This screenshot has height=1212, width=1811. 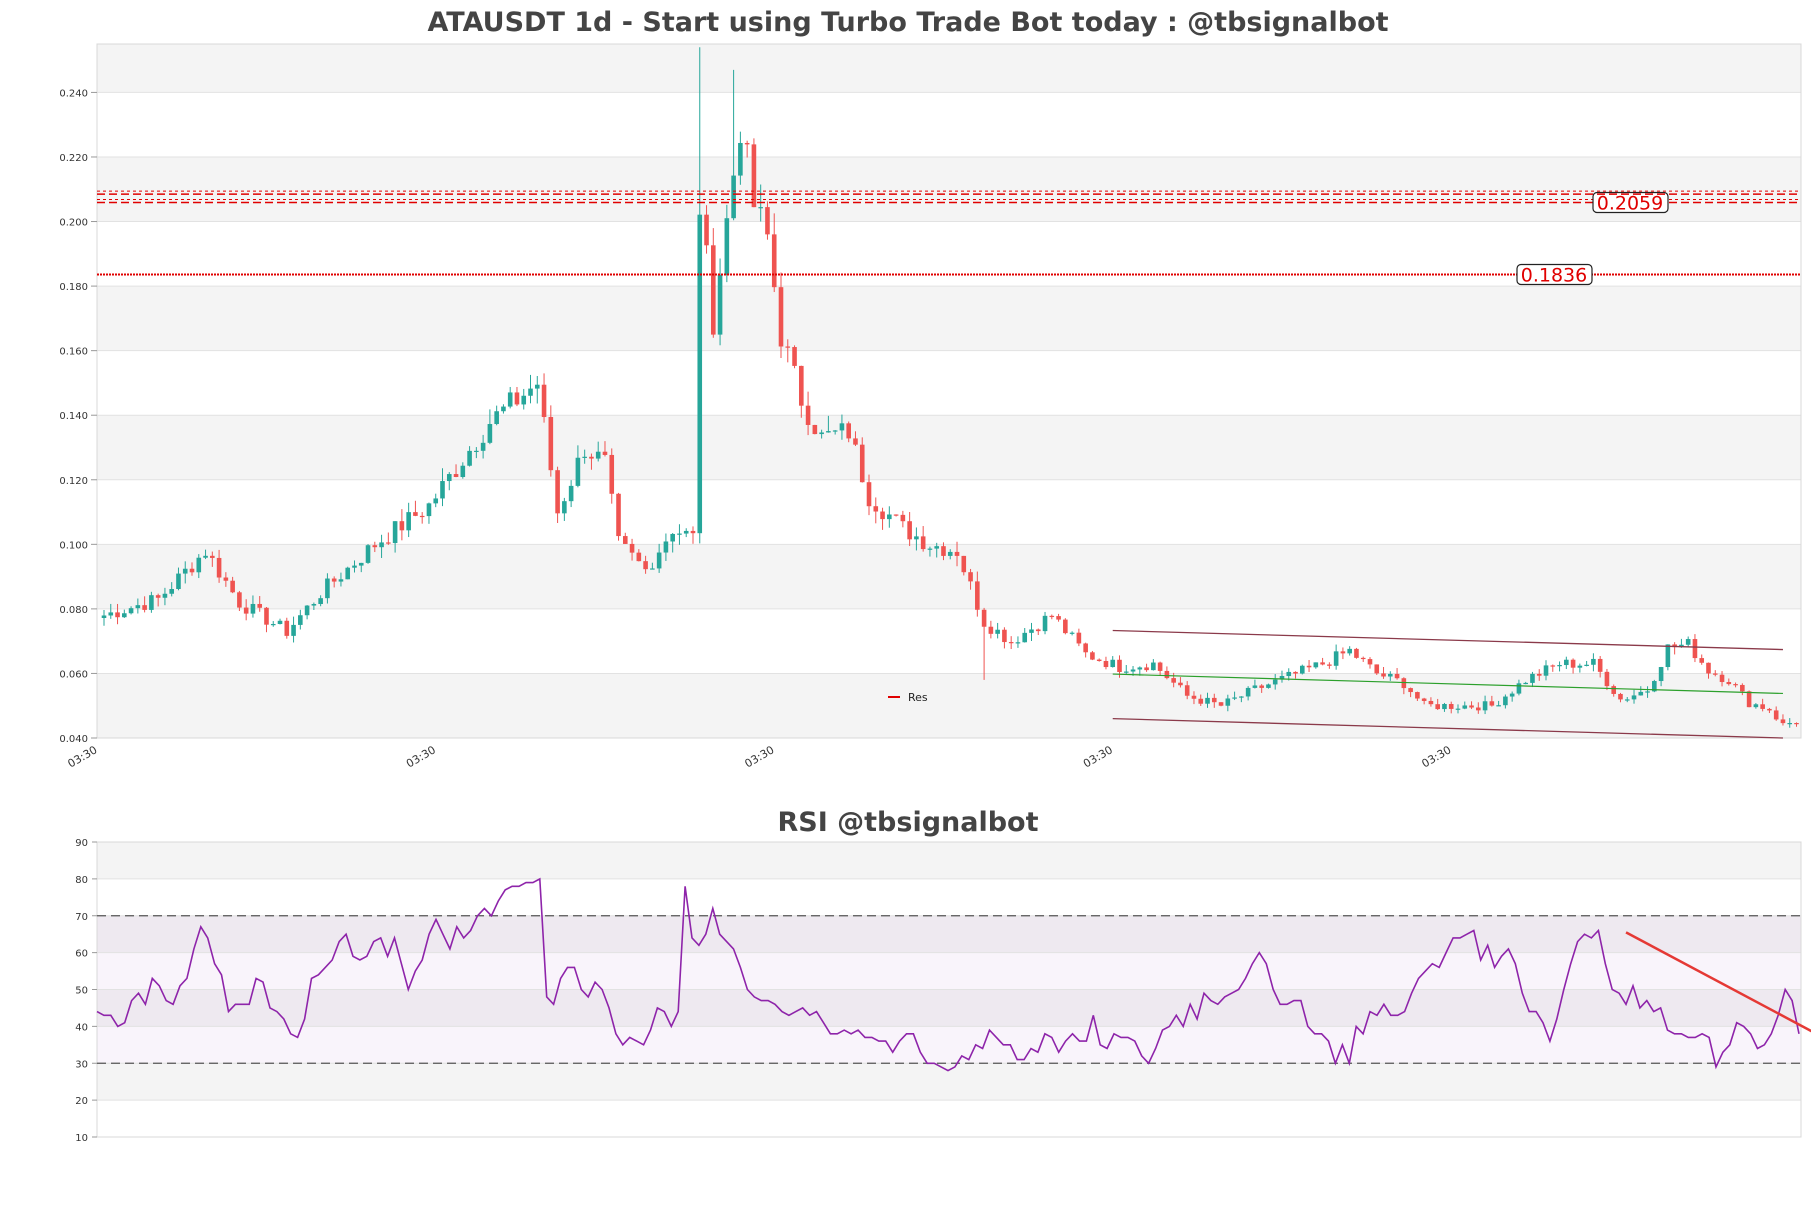 I want to click on level-label: 0.2059, so click(x=1630, y=203).